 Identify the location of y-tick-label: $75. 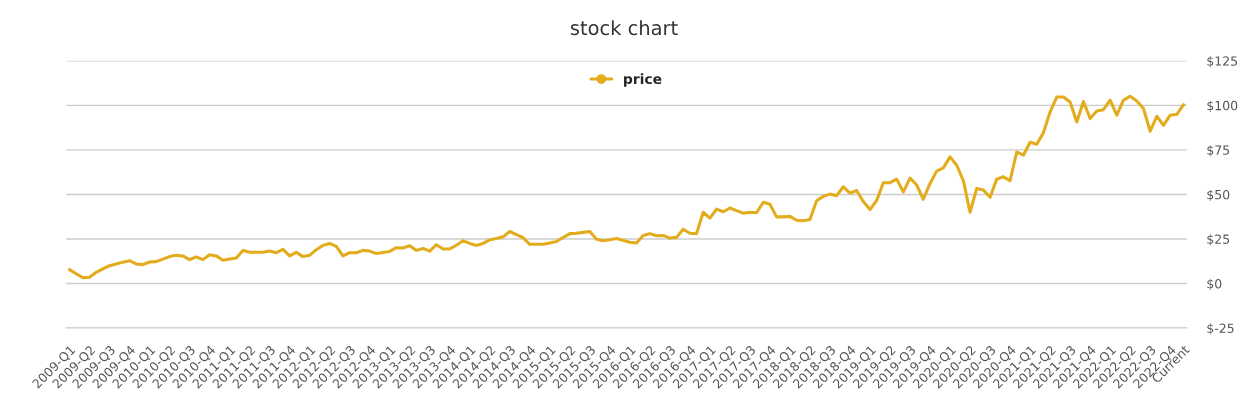
(1218, 151).